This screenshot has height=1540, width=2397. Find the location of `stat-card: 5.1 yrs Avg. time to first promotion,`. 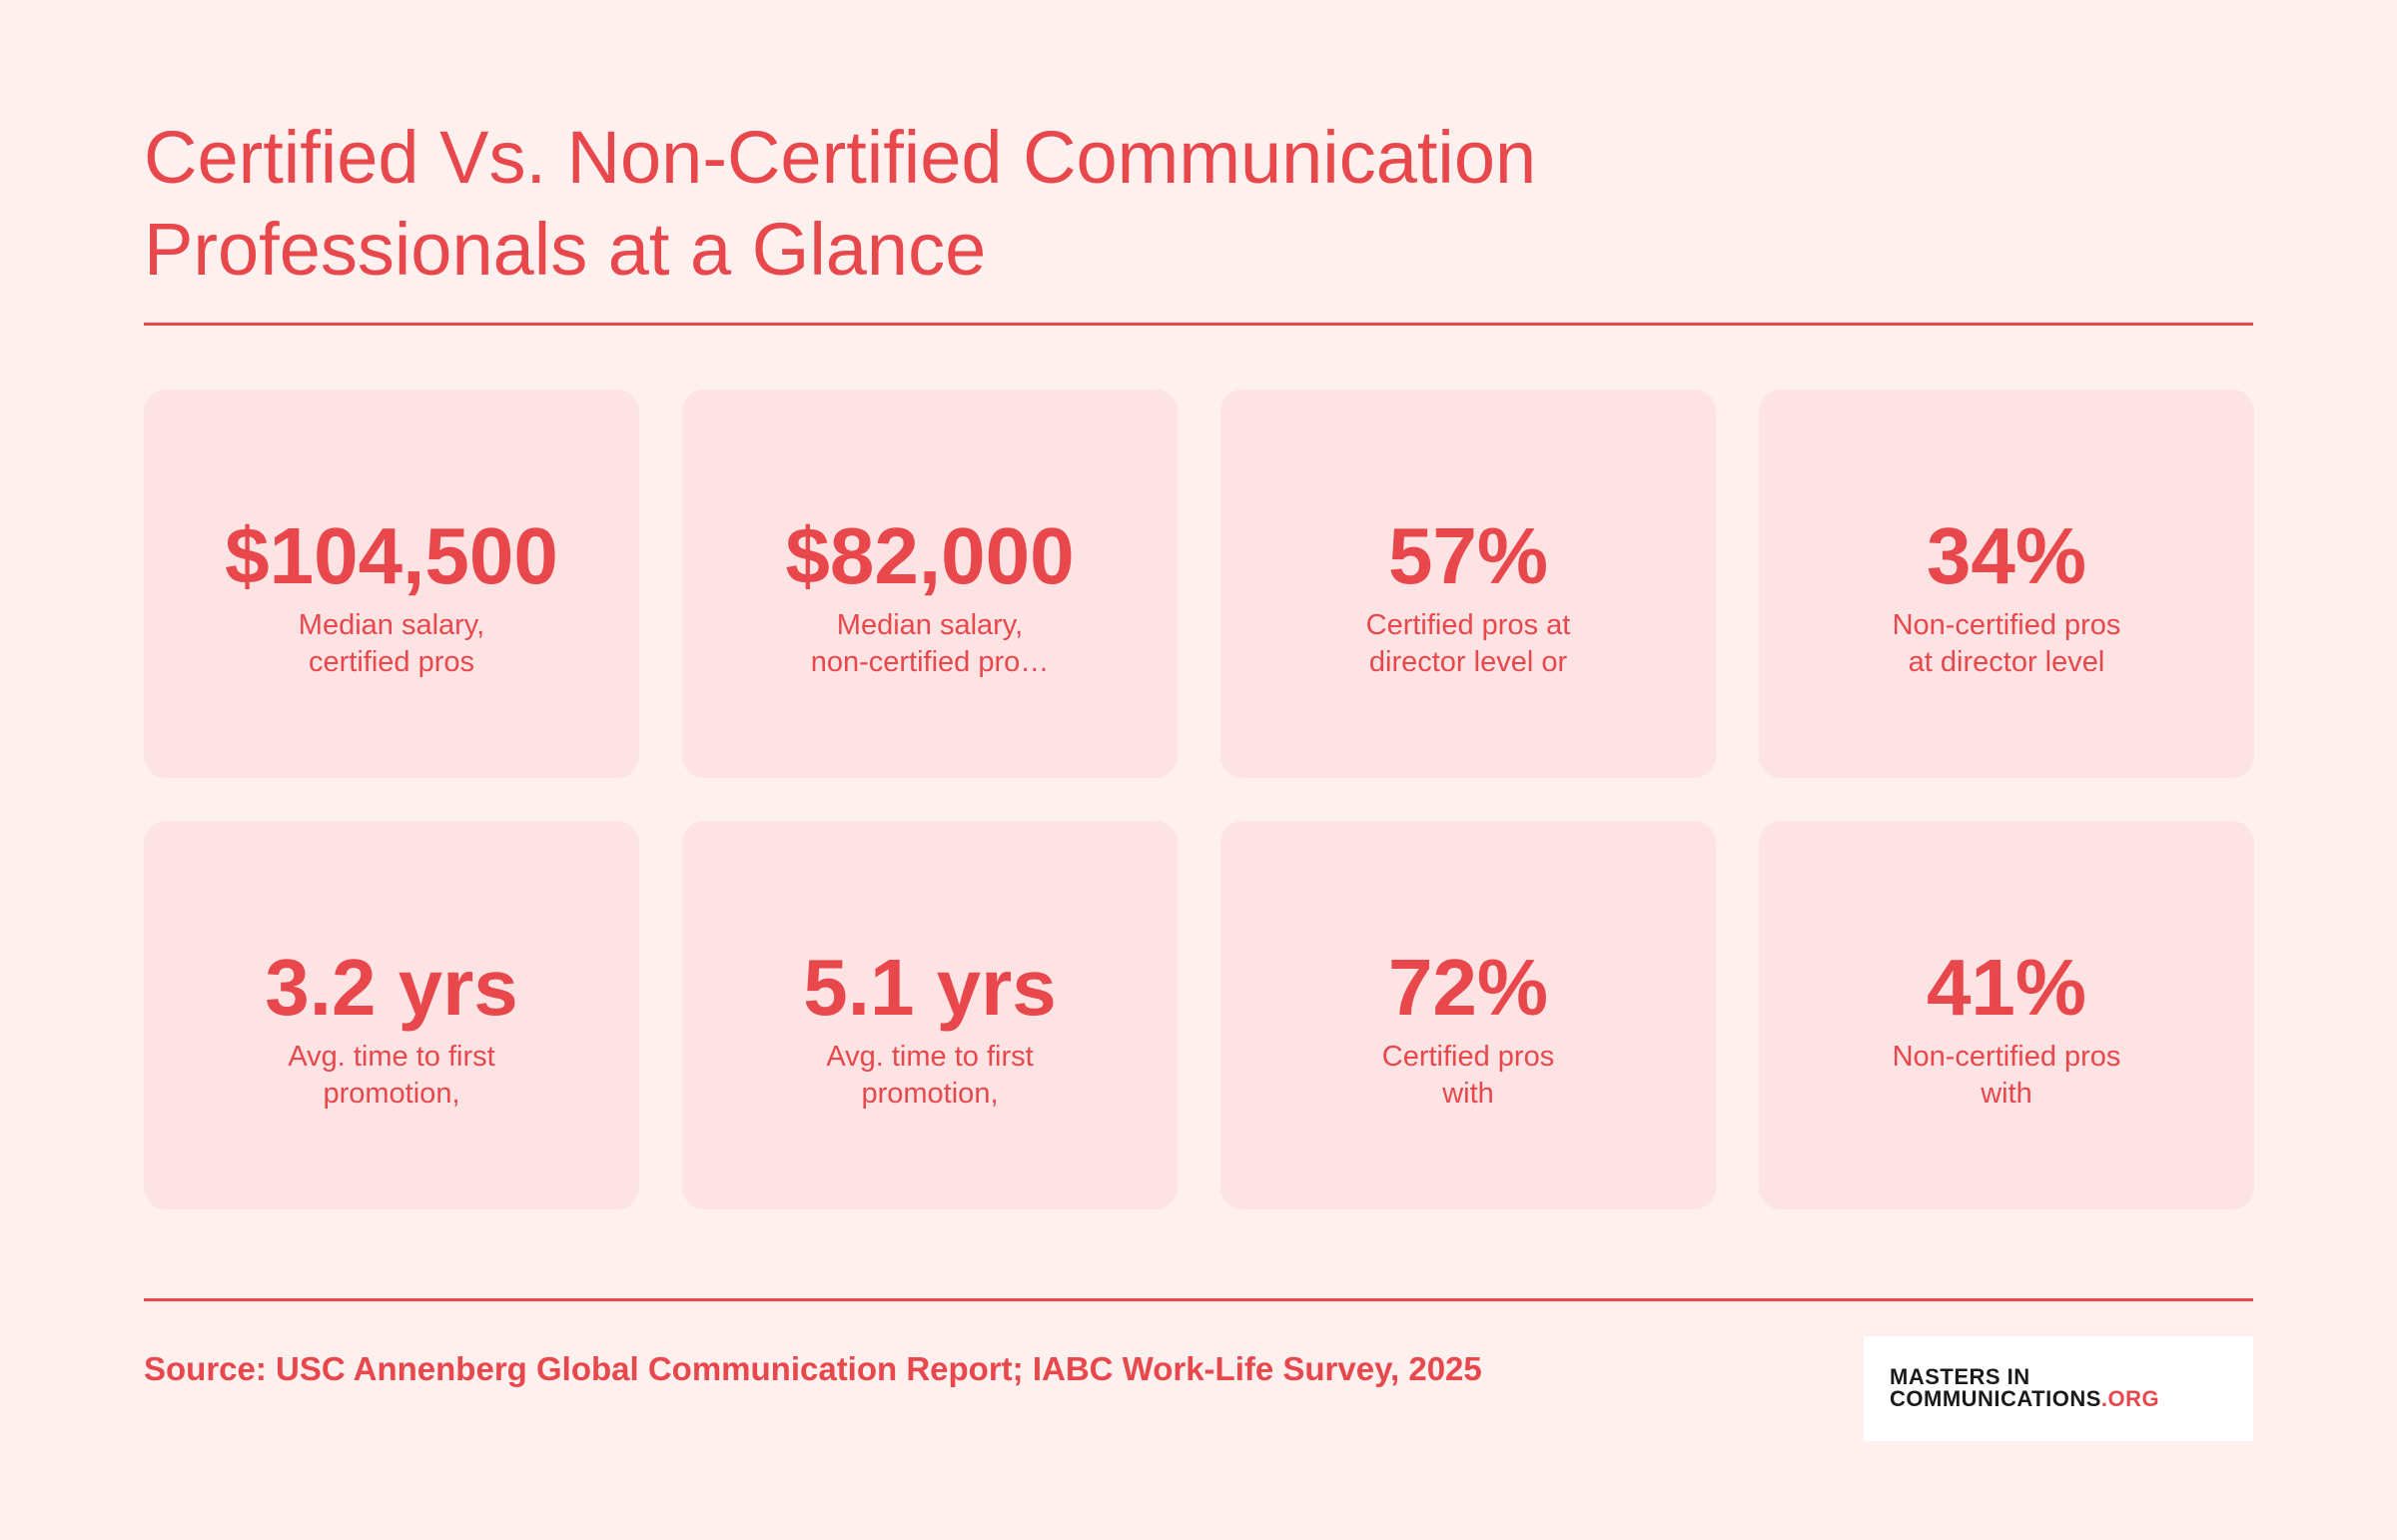

stat-card: 5.1 yrs Avg. time to first promotion, is located at coordinates (930, 1015).